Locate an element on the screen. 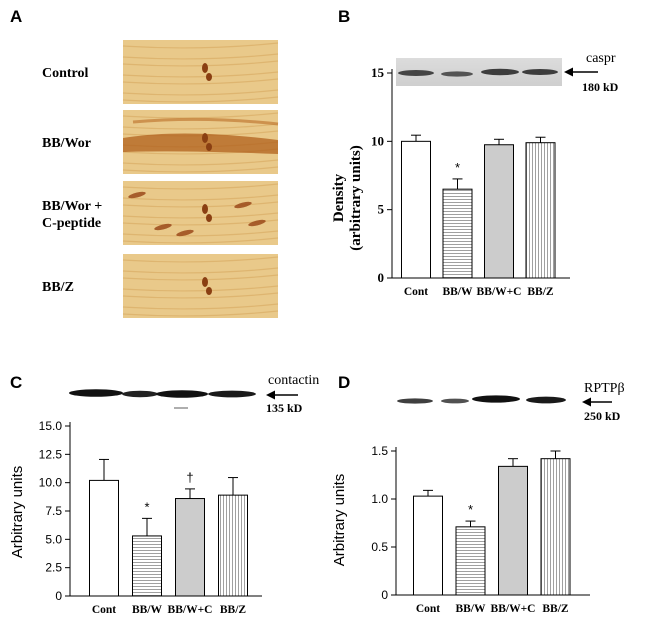 The width and height of the screenshot is (650, 620). panel-c-ylabel: Arbitrary units is located at coordinates (17, 512).